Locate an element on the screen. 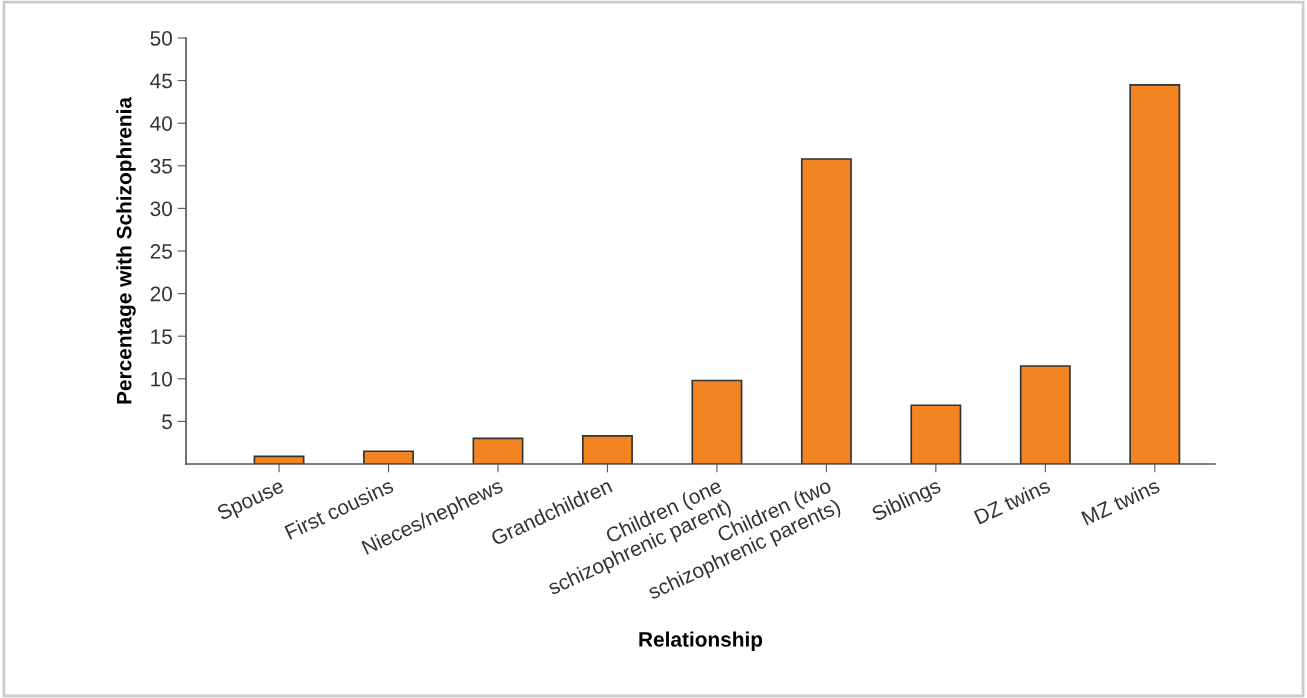  y-tick-label: 25 is located at coordinates (161, 251).